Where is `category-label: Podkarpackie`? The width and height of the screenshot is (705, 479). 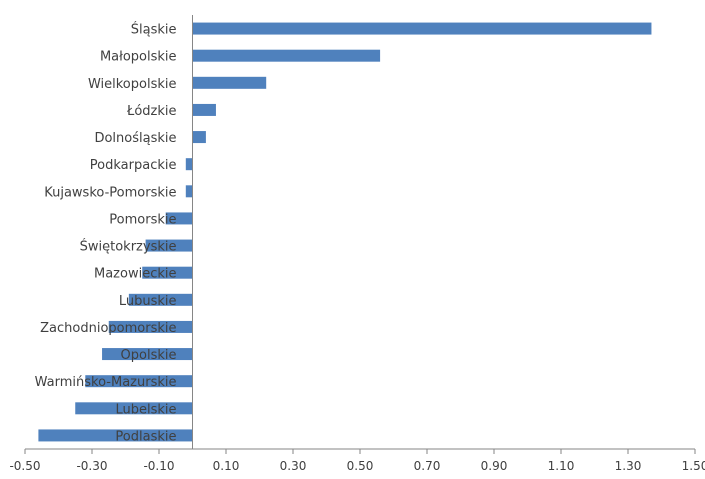 category-label: Podkarpackie is located at coordinates (133, 165).